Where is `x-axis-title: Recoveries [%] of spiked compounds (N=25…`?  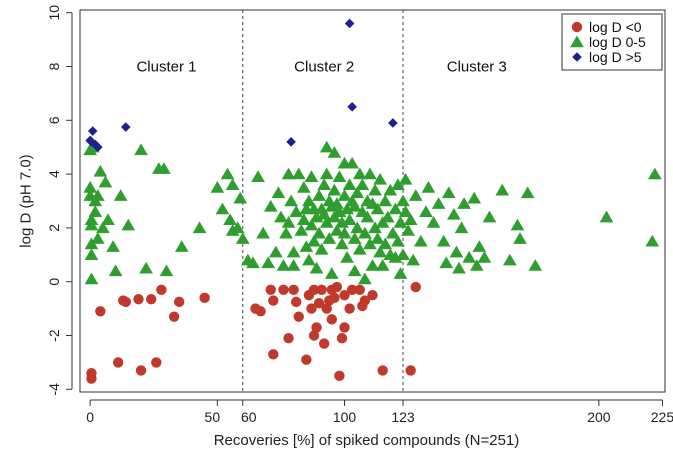
x-axis-title: Recoveries [%] of spiked compounds (N=25… is located at coordinates (367, 440).